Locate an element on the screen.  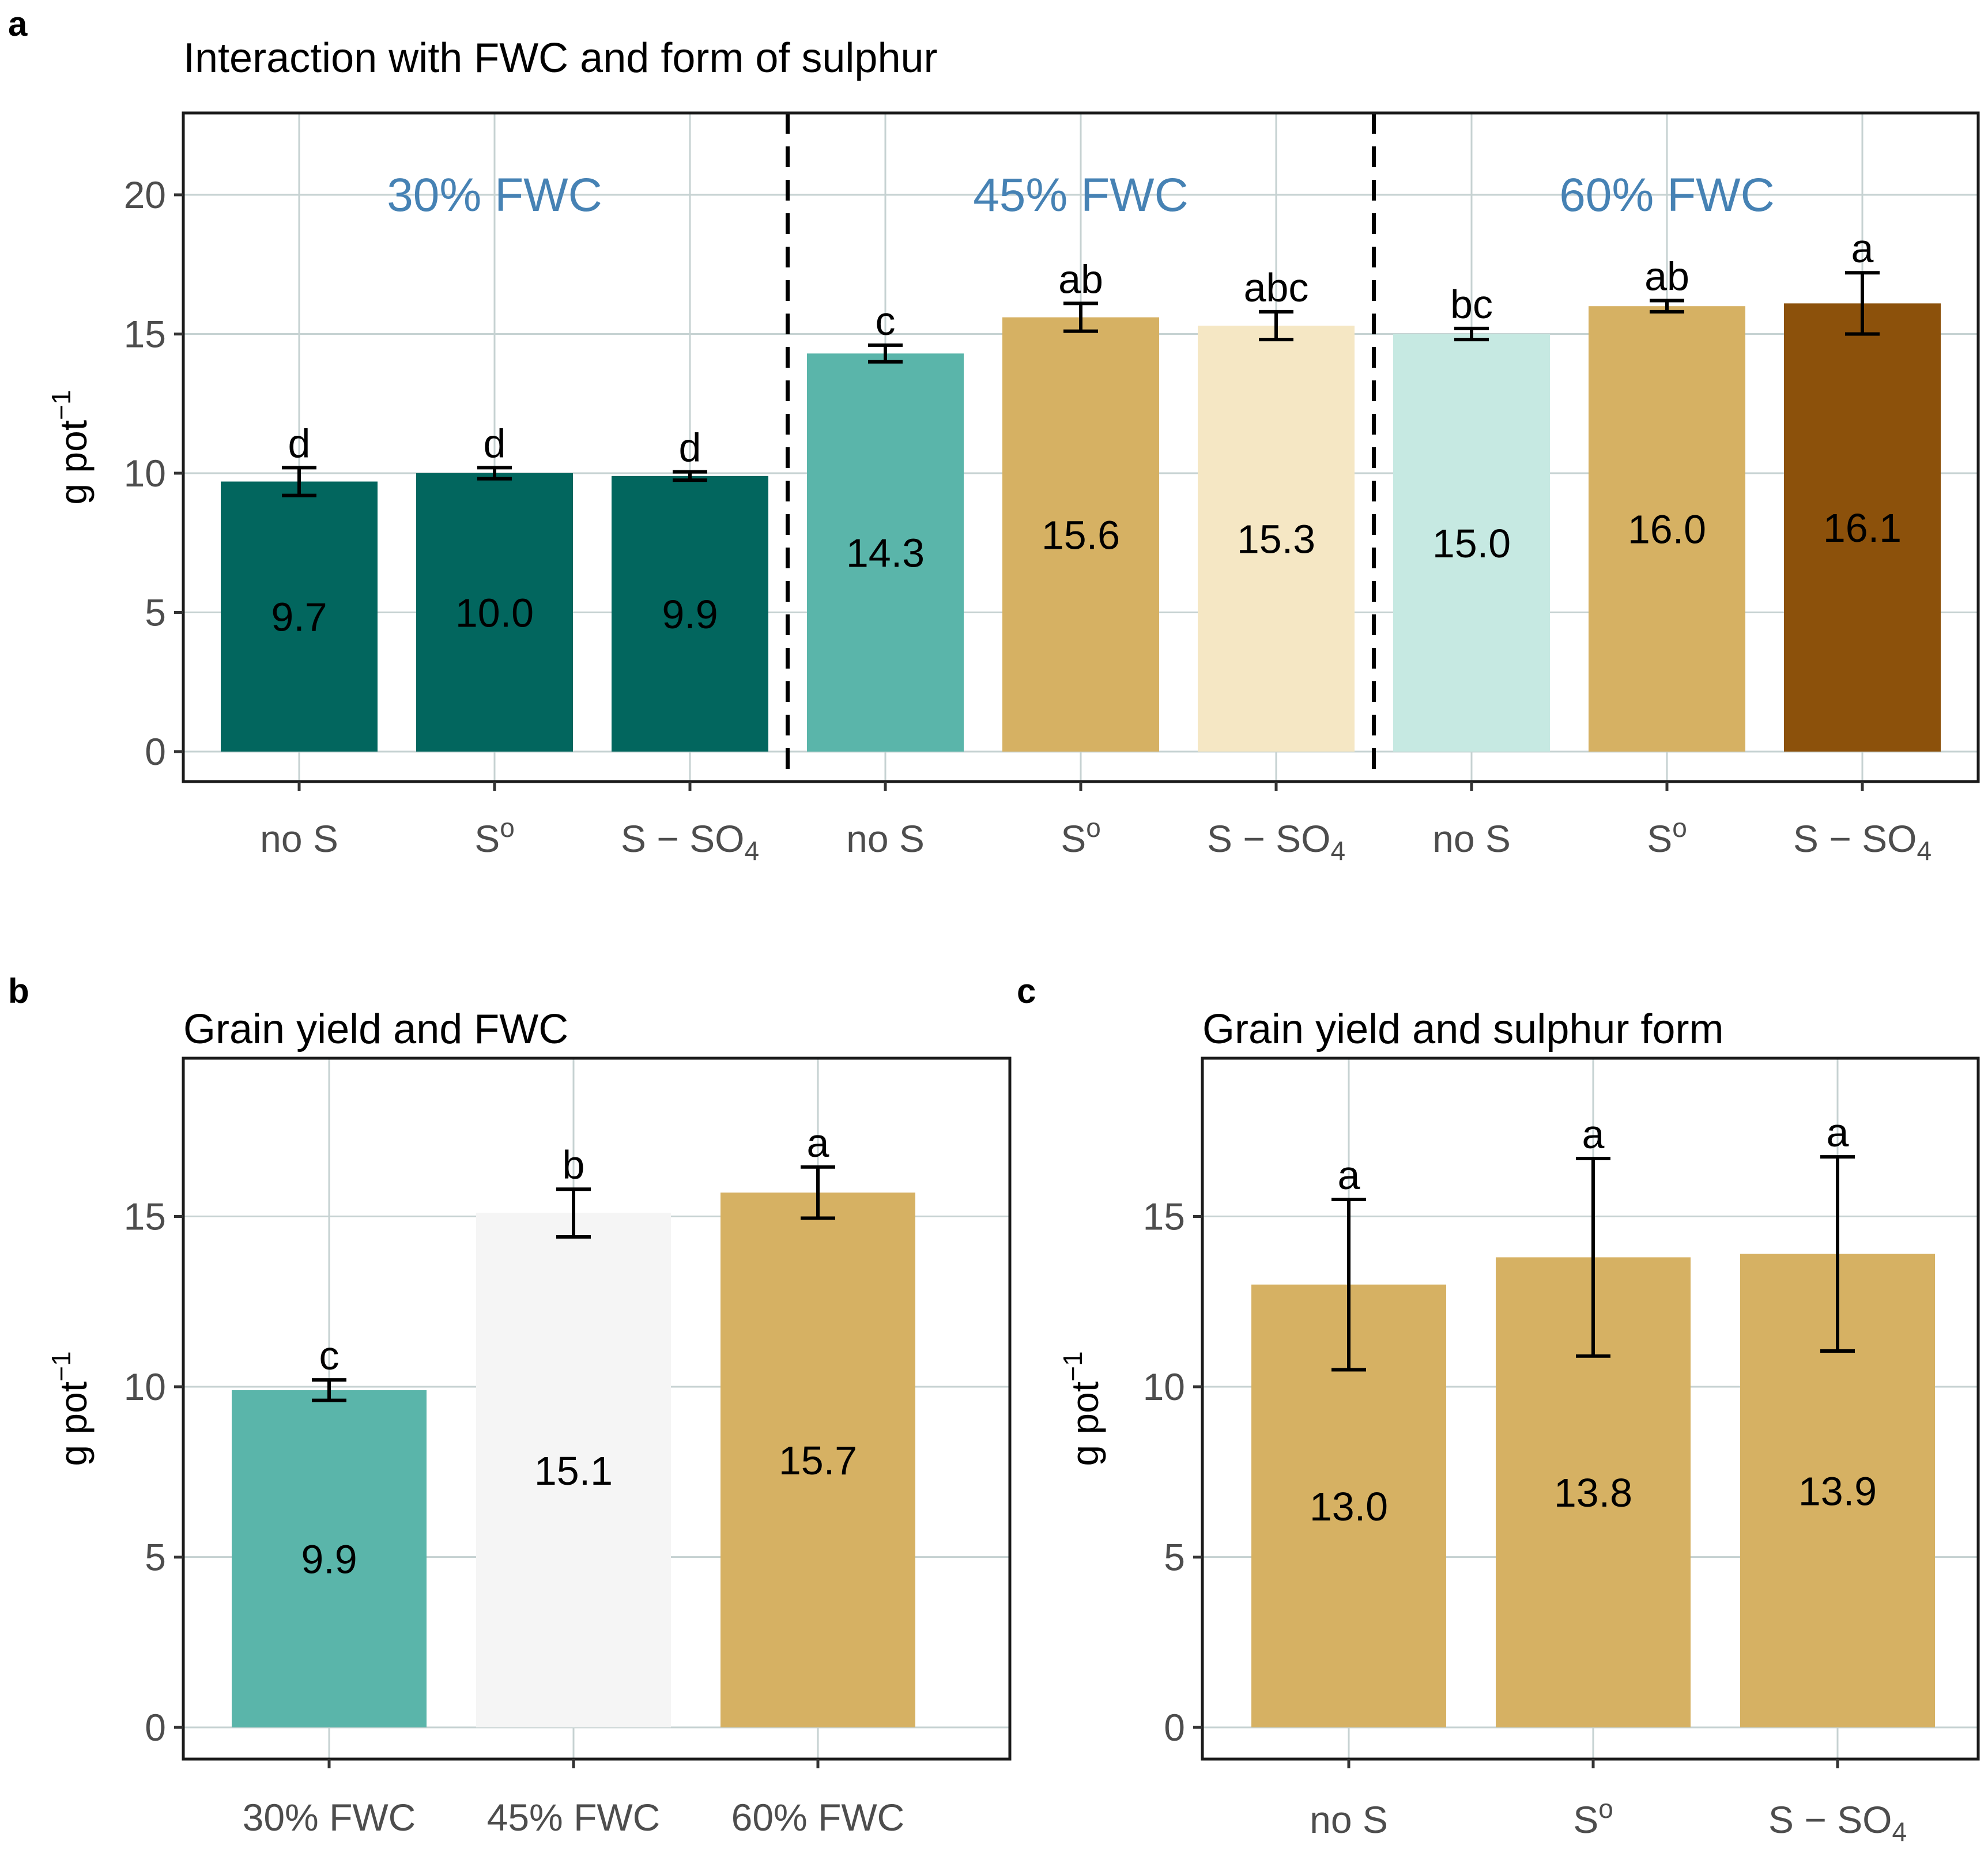
bar-value-label: 15.1 is located at coordinates (573, 1470).